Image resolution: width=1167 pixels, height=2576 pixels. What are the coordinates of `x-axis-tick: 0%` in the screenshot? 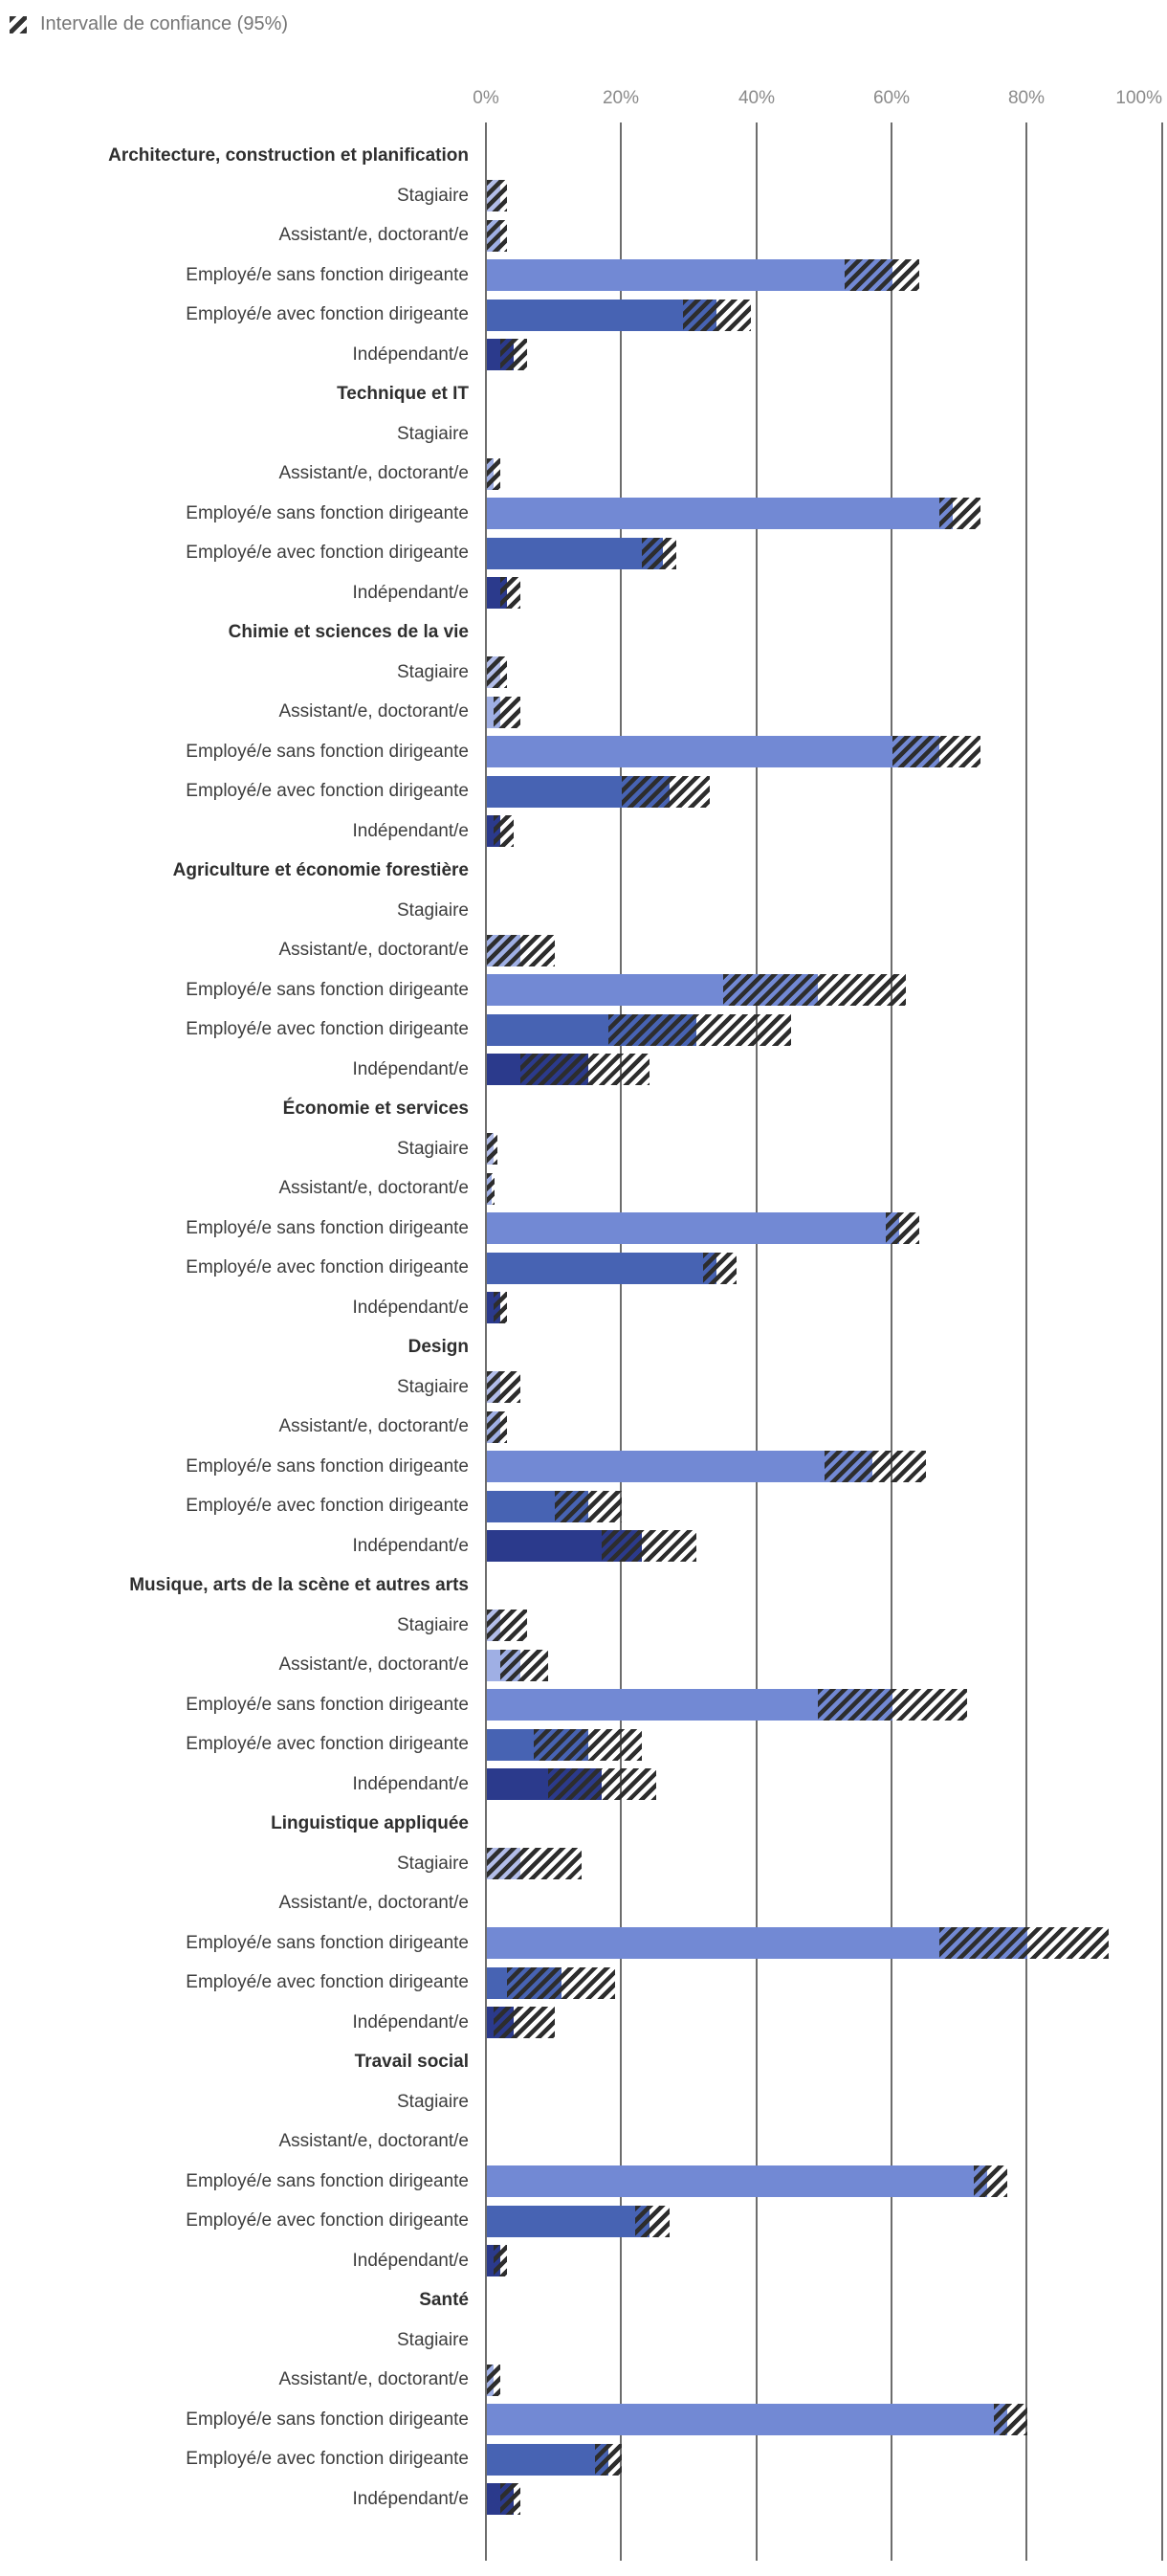 It's located at (486, 98).